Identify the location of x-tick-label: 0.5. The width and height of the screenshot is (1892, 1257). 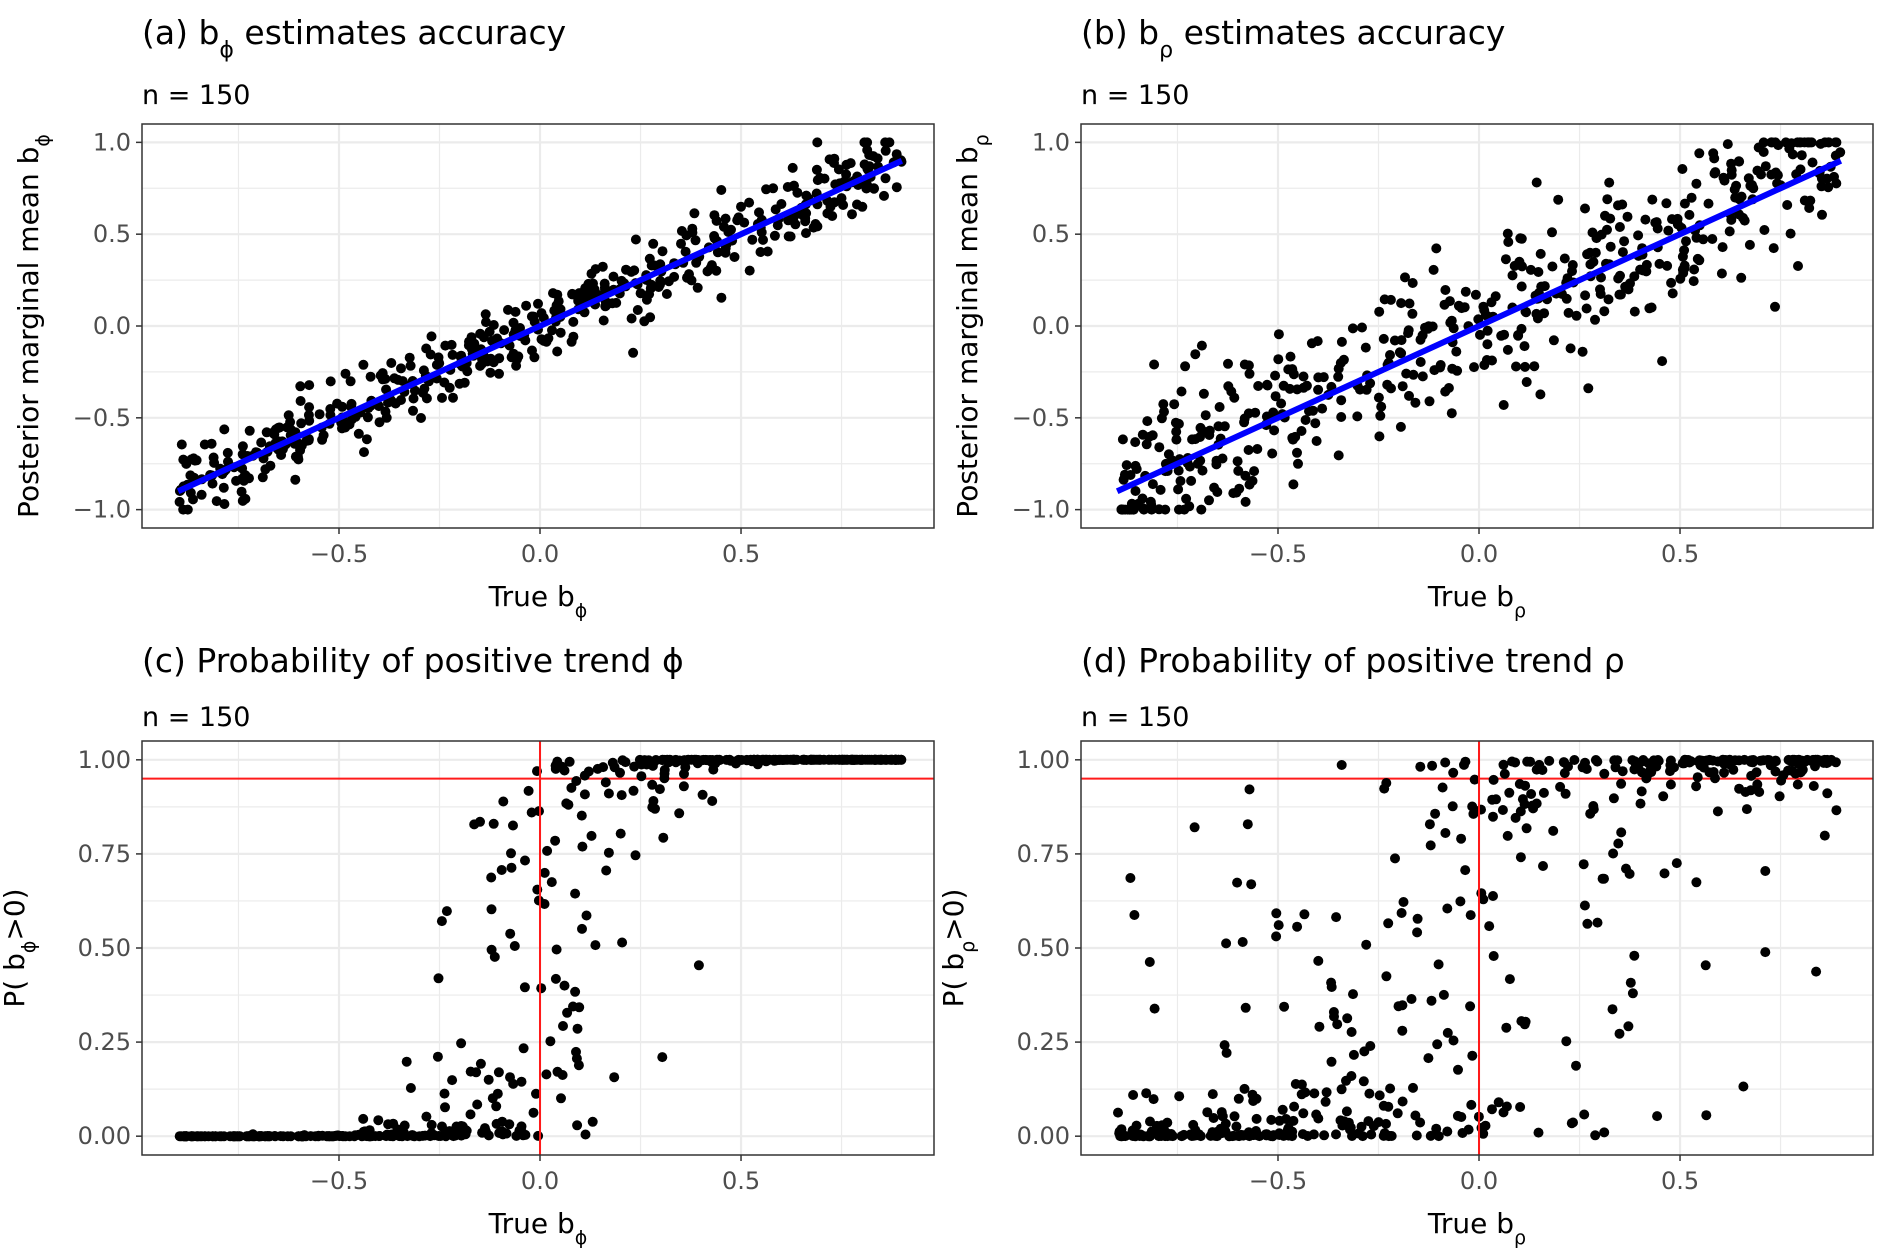
(741, 554).